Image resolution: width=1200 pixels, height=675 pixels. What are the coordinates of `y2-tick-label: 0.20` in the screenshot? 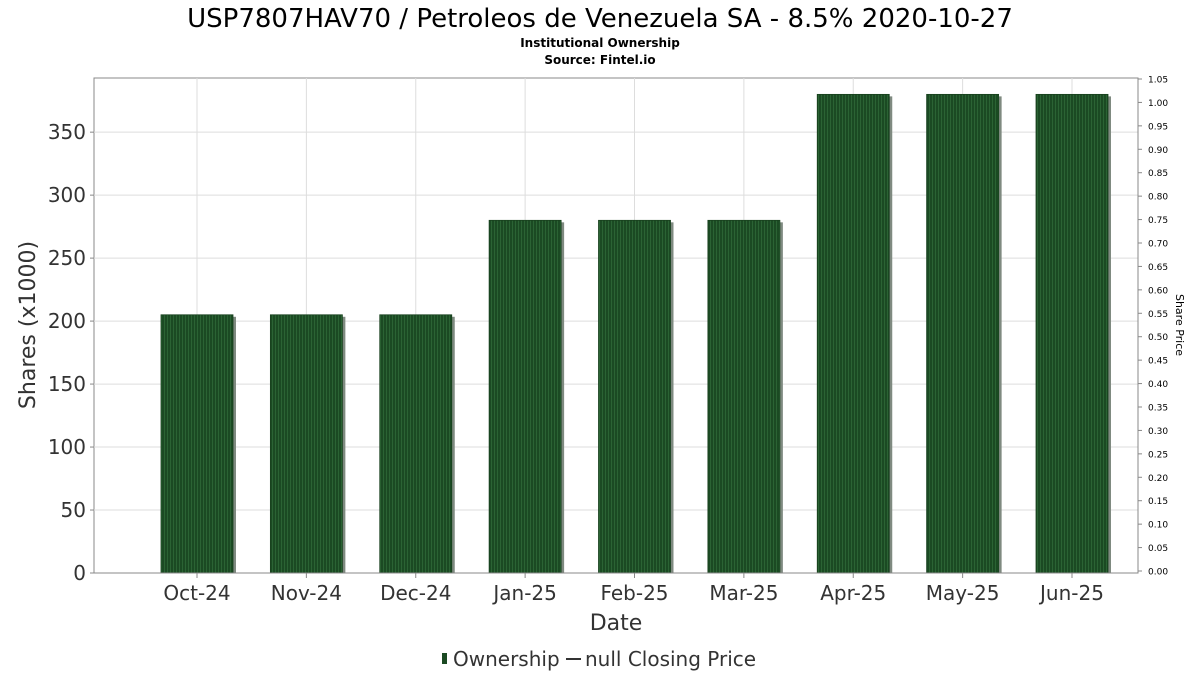 It's located at (1158, 479).